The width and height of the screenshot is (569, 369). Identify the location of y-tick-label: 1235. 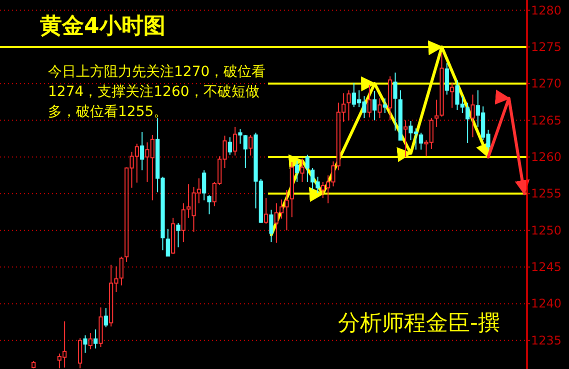
(546, 340).